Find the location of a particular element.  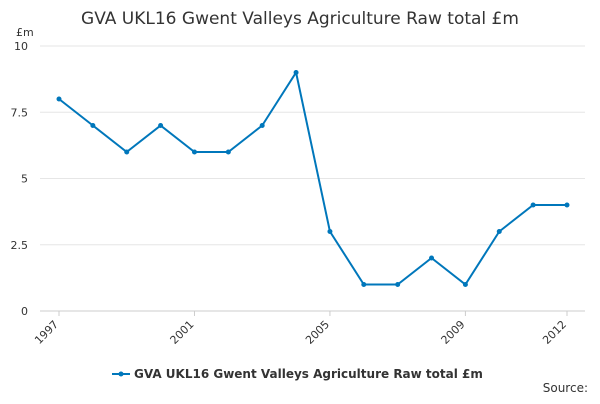

x-tick-label: 2001 is located at coordinates (182, 332).